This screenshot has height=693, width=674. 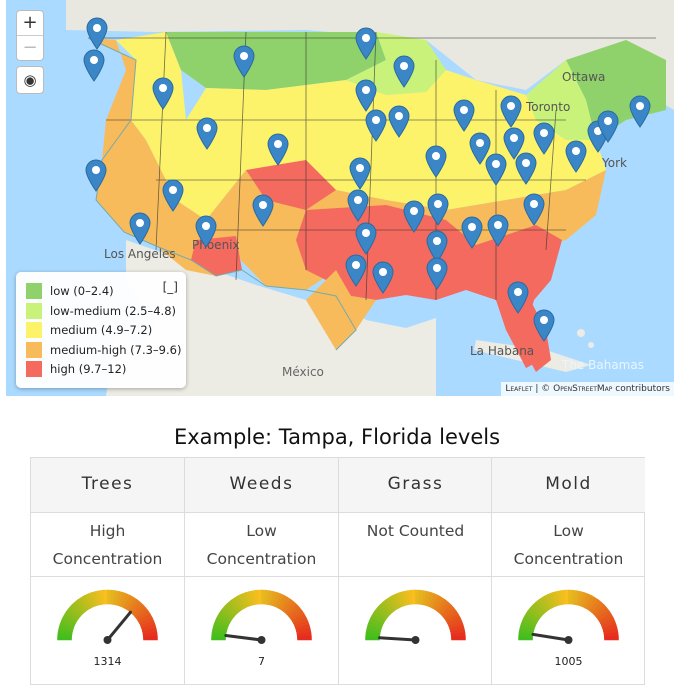 What do you see at coordinates (614, 163) in the screenshot?
I see `city-label-new-york: York` at bounding box center [614, 163].